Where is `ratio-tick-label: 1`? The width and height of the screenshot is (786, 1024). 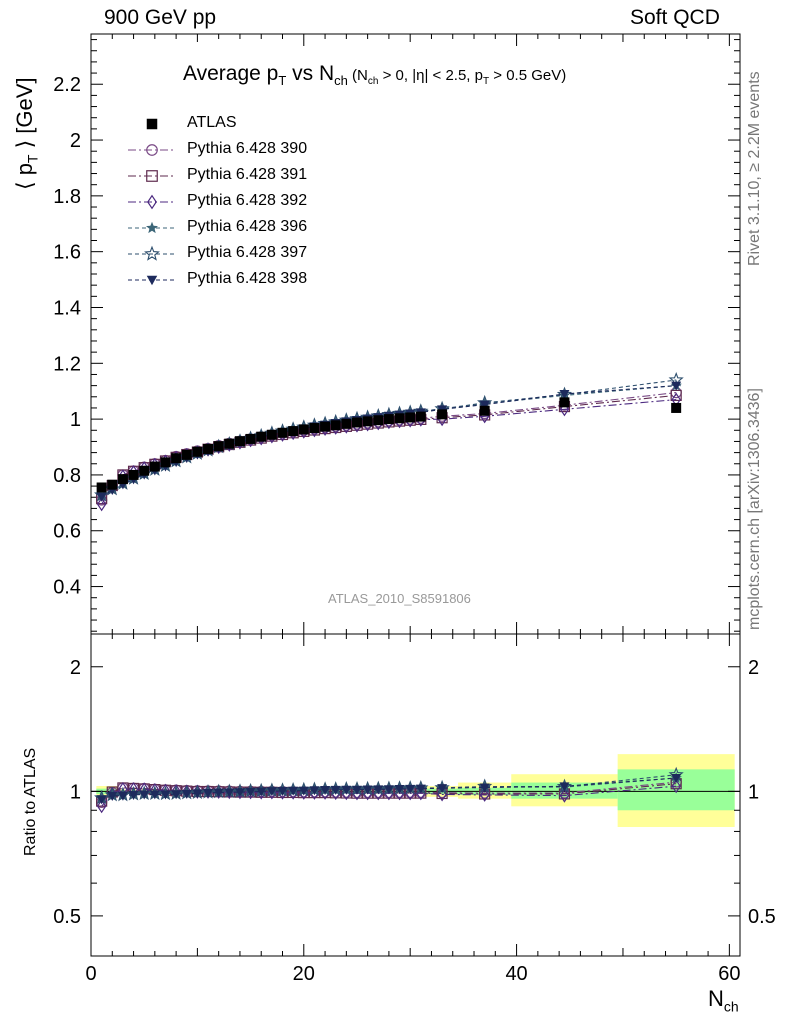
ratio-tick-label: 1 is located at coordinates (75, 792).